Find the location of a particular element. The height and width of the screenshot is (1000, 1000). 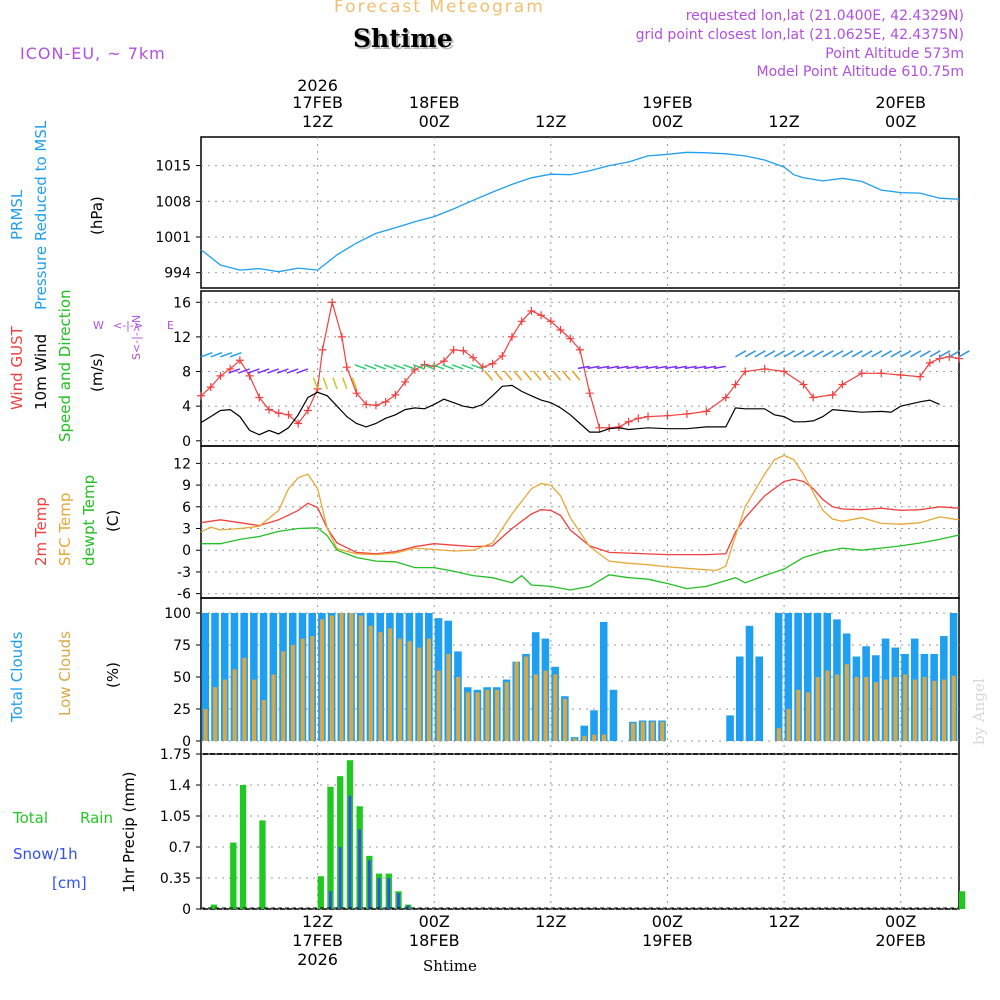

top-axis-label-date: 18FEB is located at coordinates (434, 102).